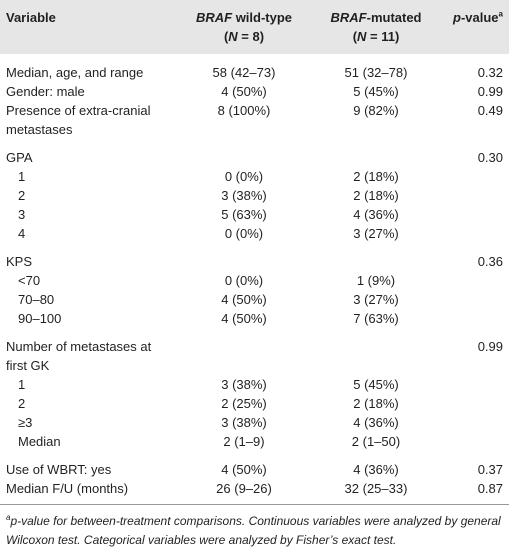 Image resolution: width=509 pixels, height=554 pixels. I want to click on table-cell: 8 (100%), so click(244, 110).